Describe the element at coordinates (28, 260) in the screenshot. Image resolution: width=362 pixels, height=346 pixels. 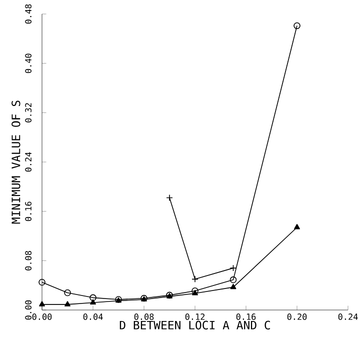
I see `y-tick-label: 0.08` at that location.